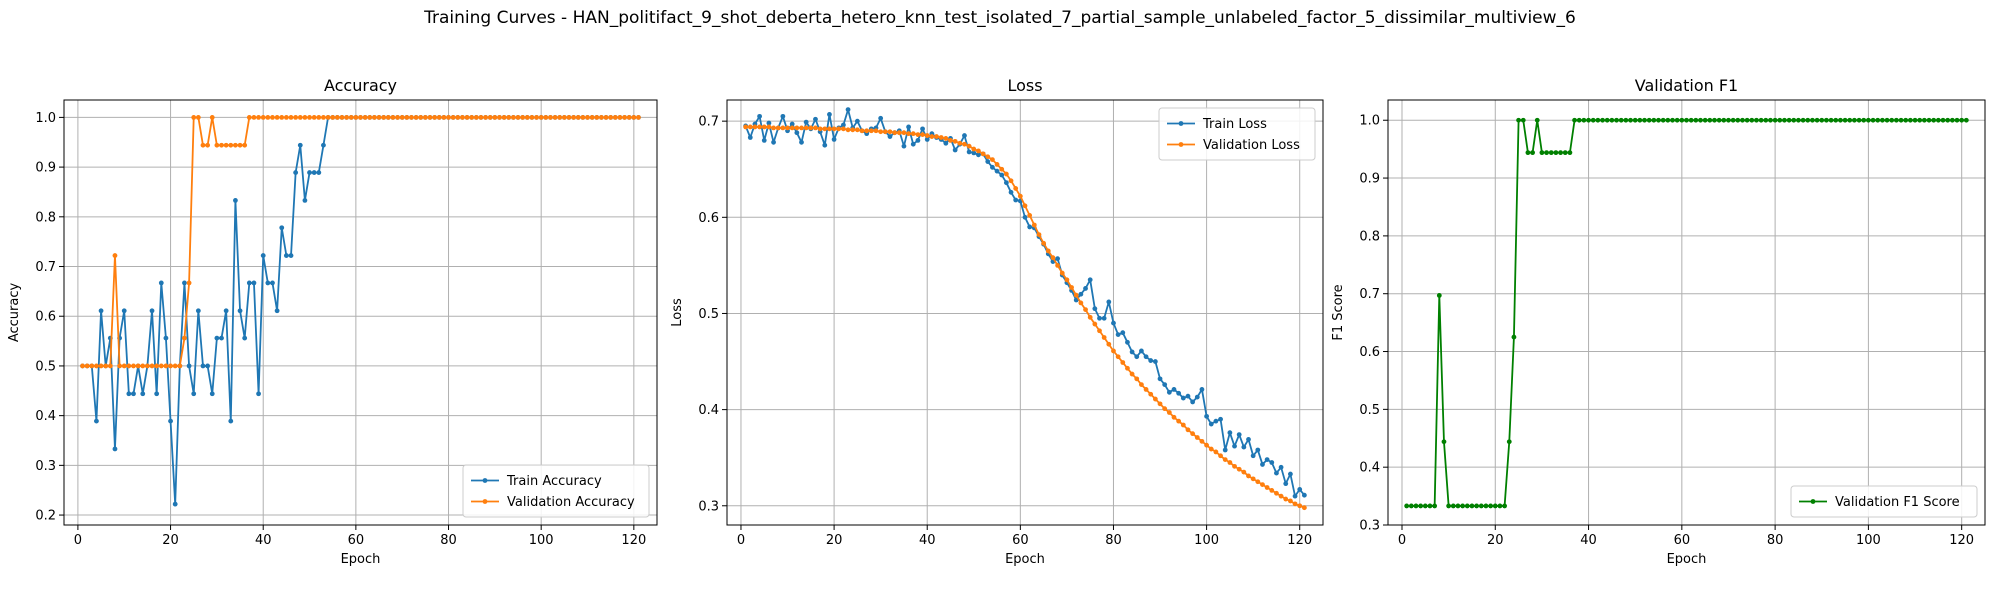 The image size is (2000, 600). What do you see at coordinates (1687, 559) in the screenshot?
I see `x-axis-label: Epoch` at bounding box center [1687, 559].